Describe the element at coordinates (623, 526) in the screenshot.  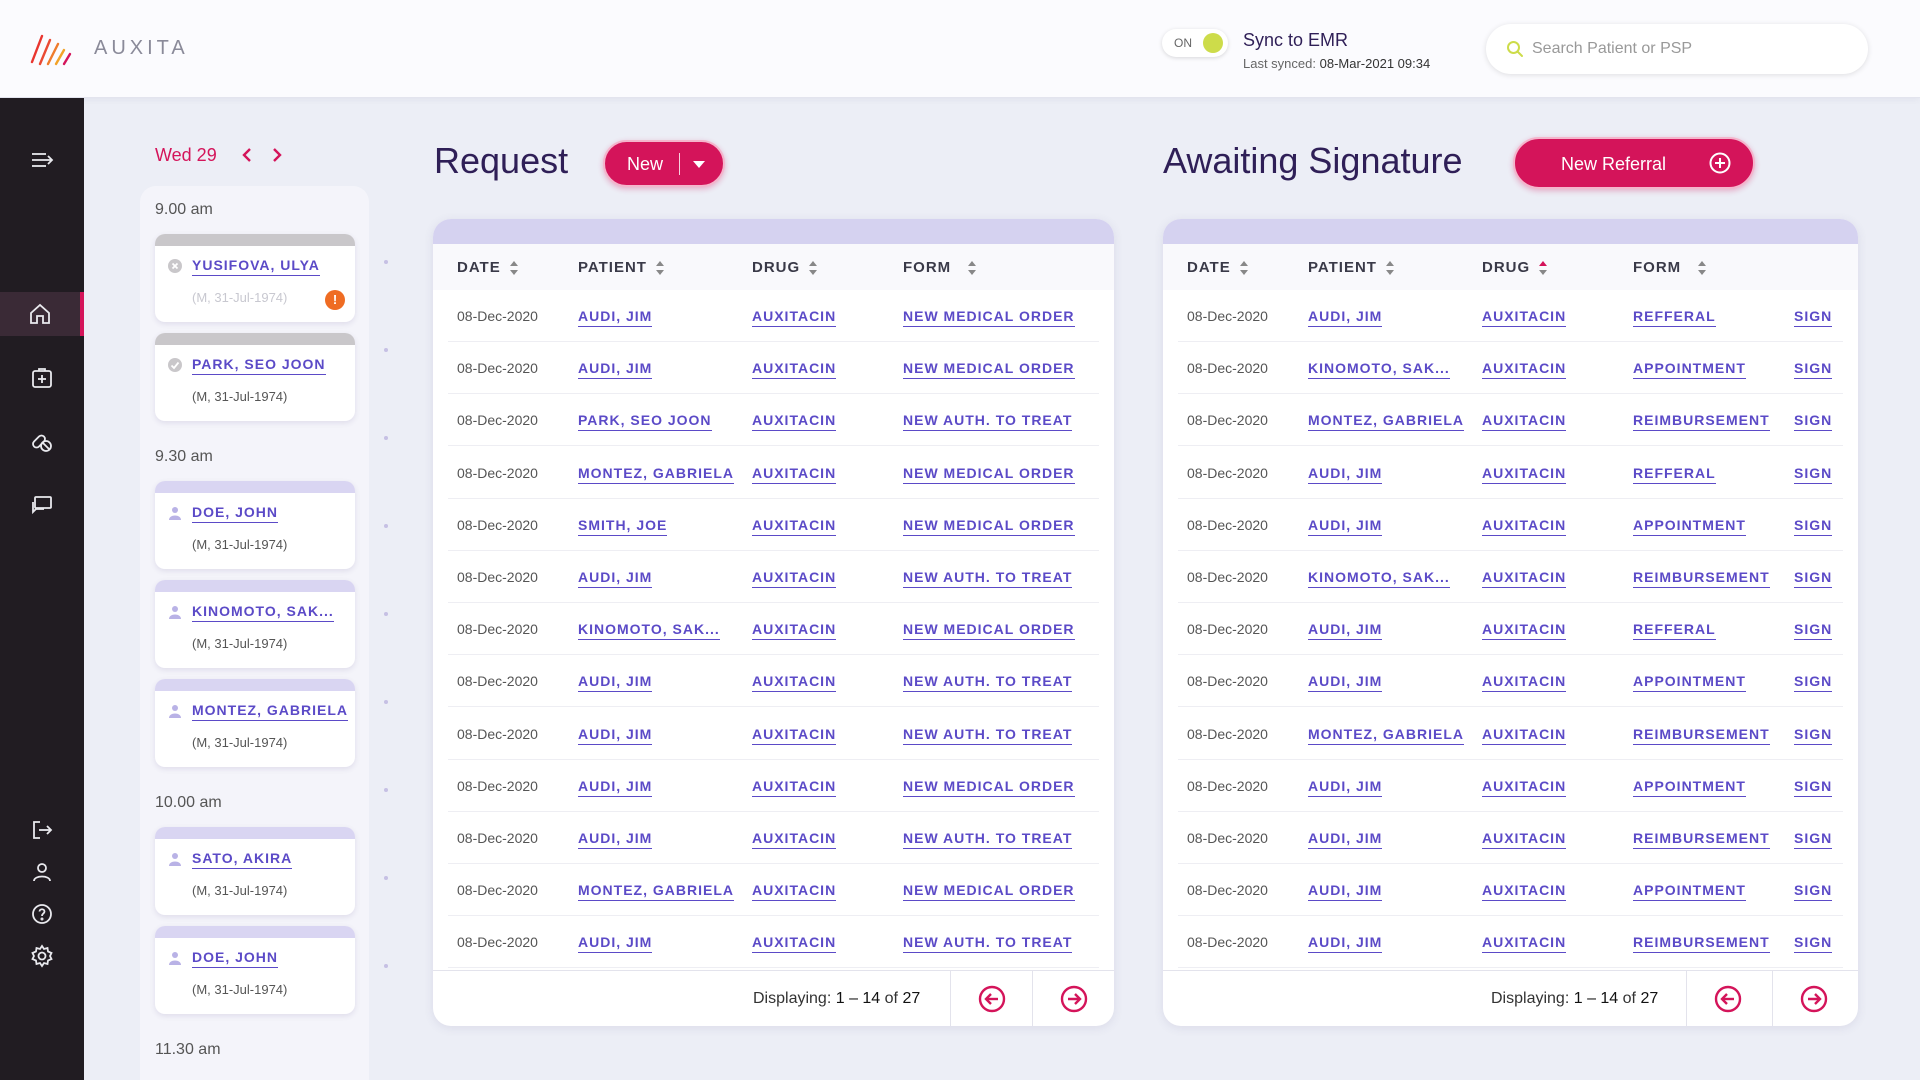
I see `row-patient-link: SMITH, JOE` at that location.